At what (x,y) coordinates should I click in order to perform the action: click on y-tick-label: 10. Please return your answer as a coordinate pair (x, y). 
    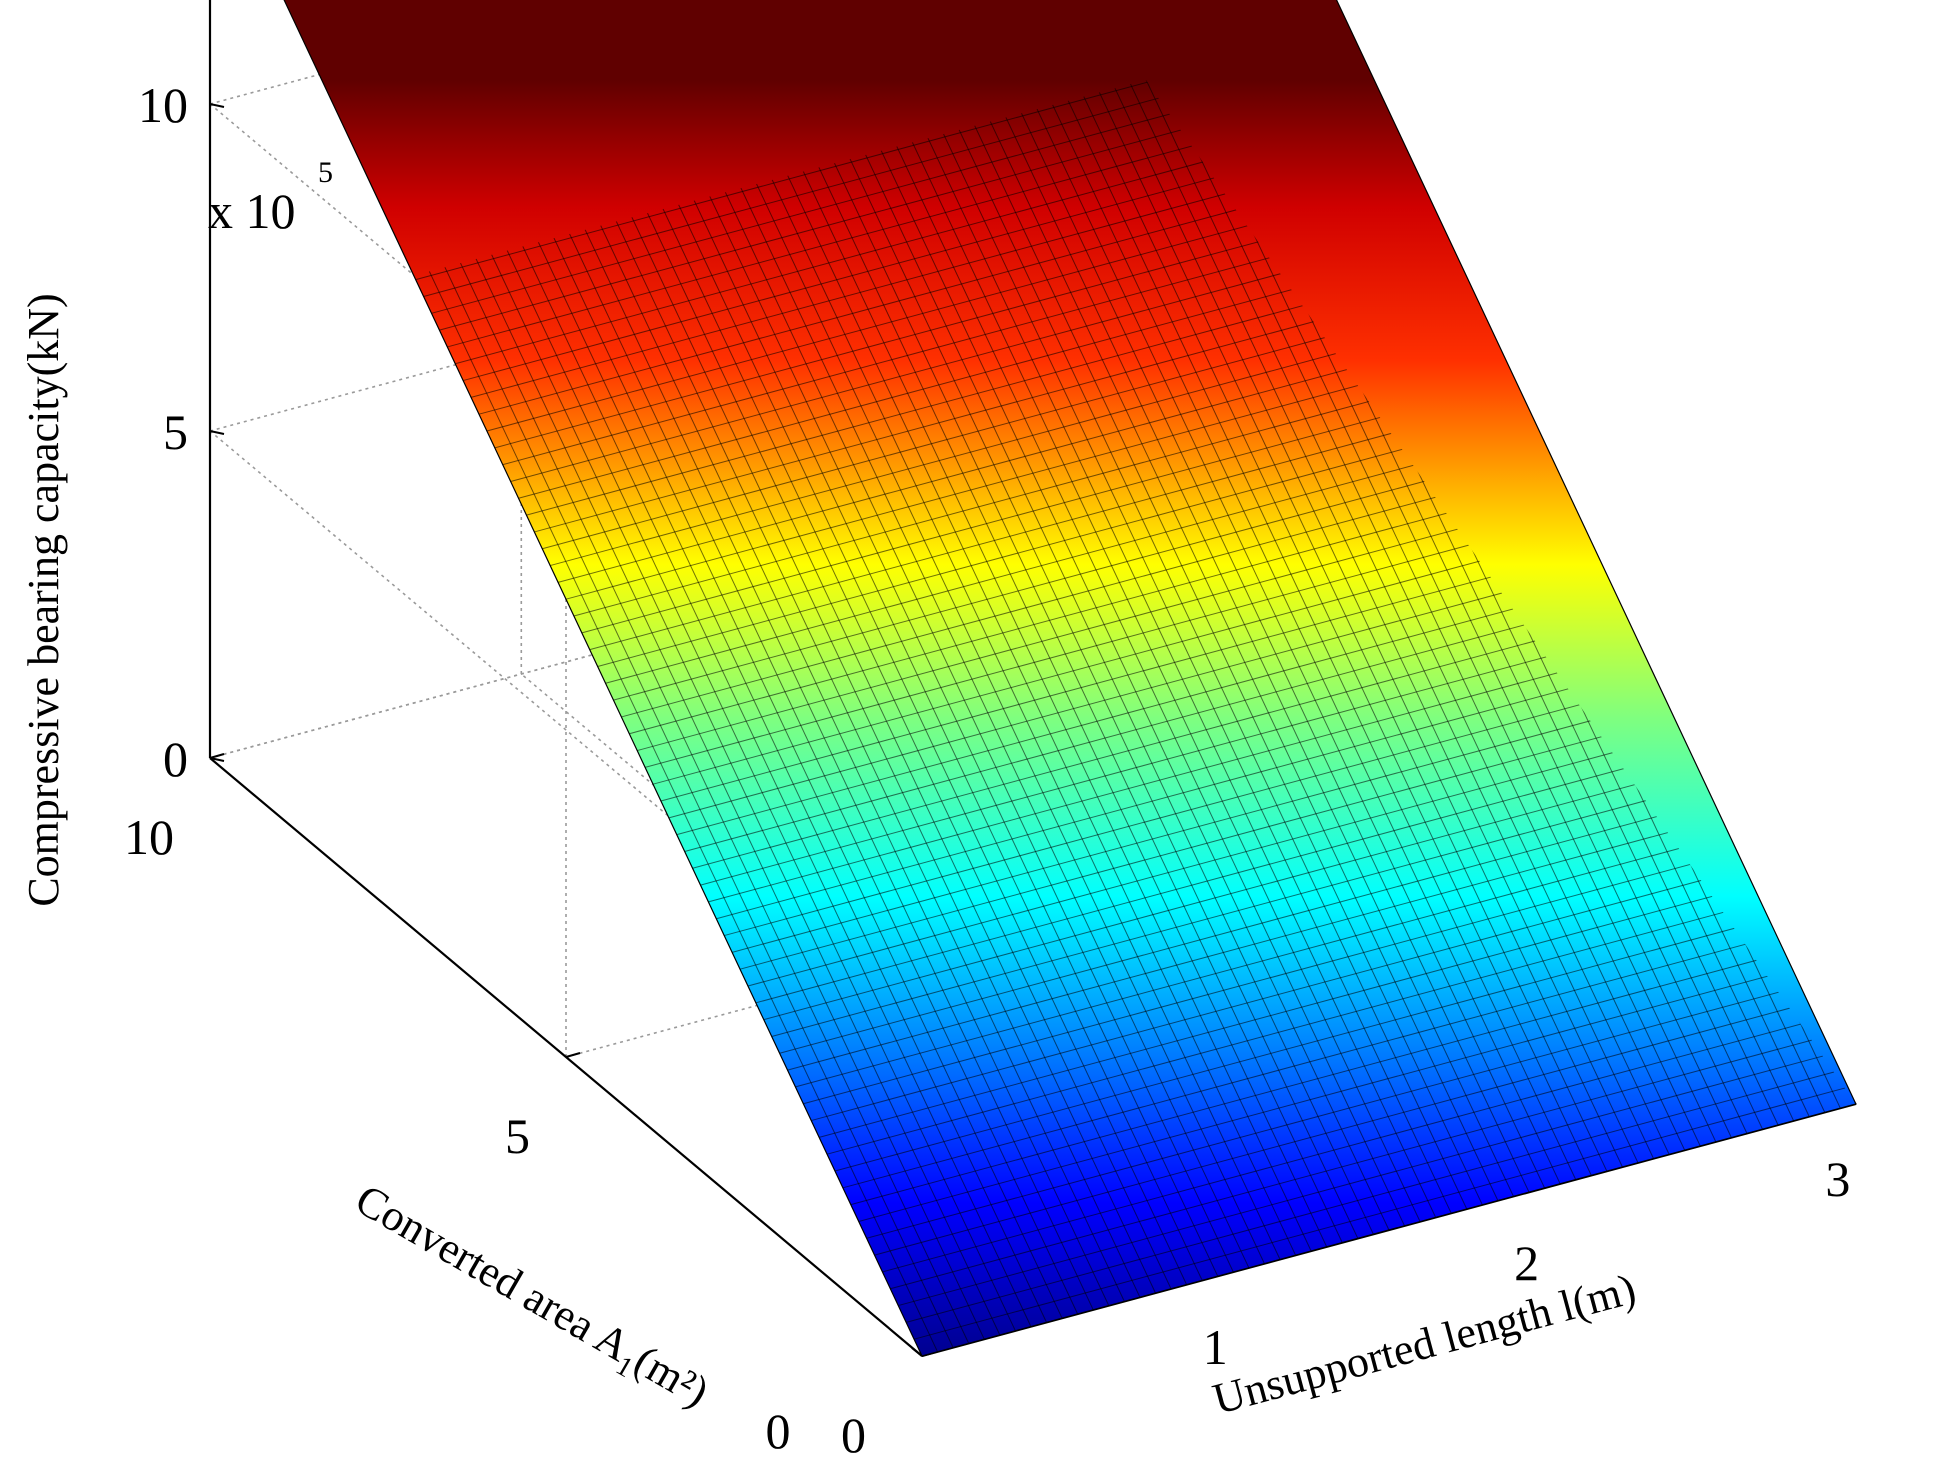
    Looking at the image, I should click on (149, 837).